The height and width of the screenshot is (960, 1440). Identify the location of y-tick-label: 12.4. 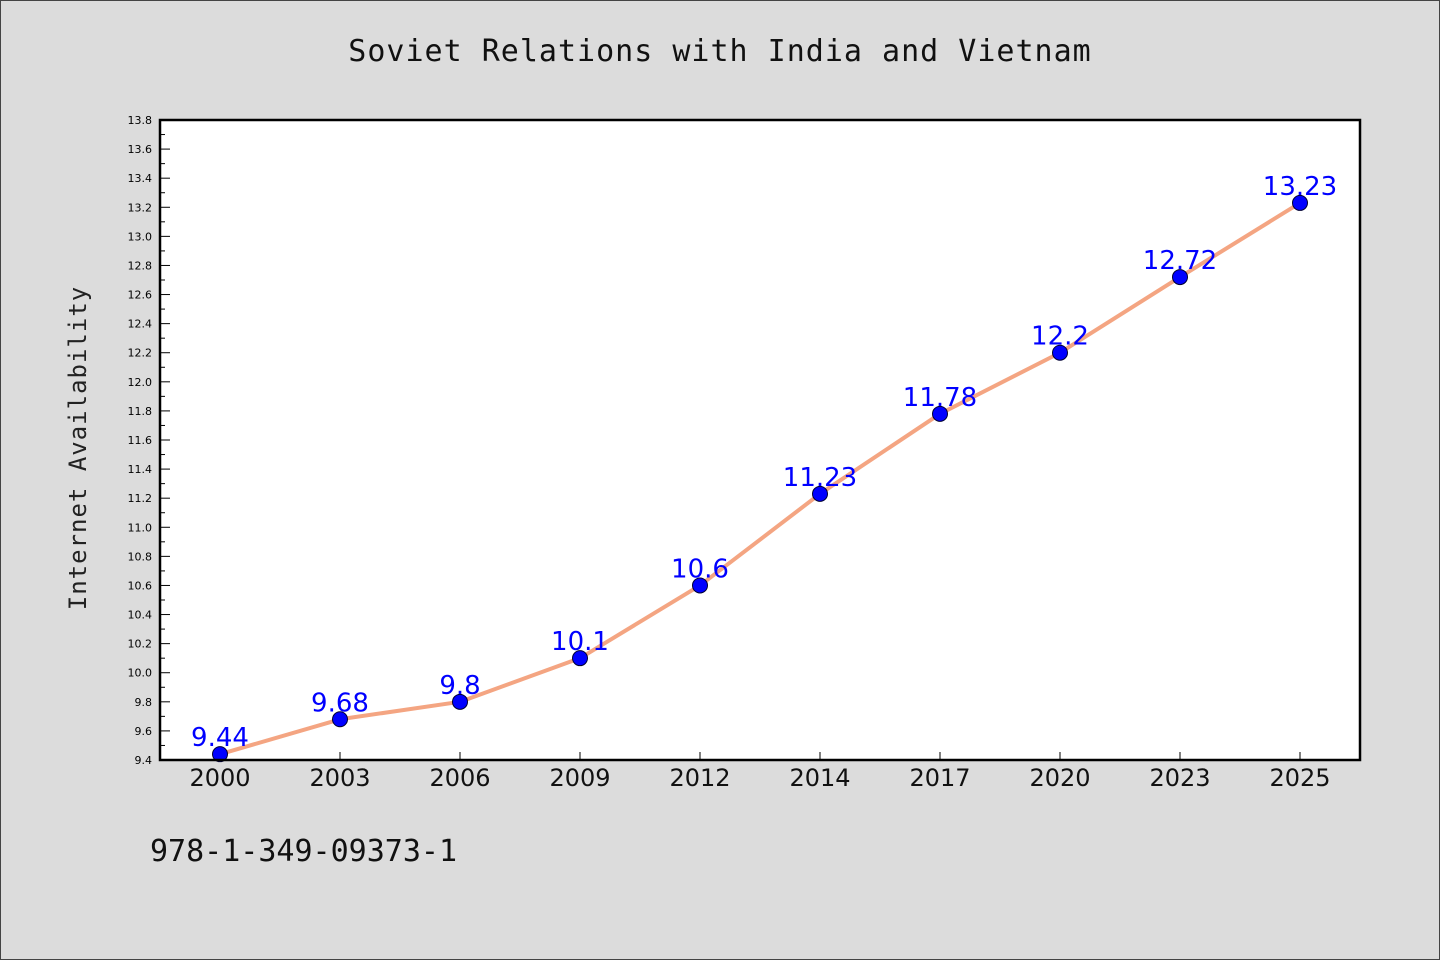
(140, 324).